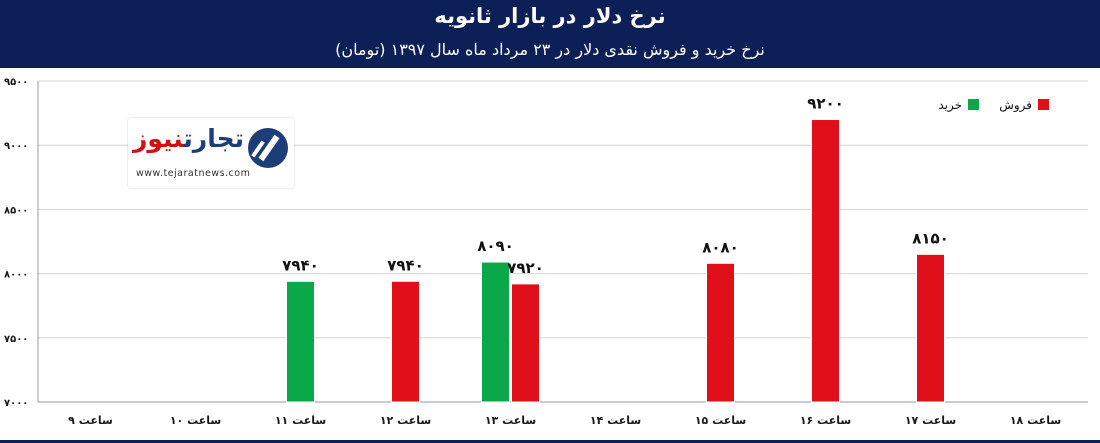  I want to click on x-tick-label: ساعت ۱۳, so click(510, 420).